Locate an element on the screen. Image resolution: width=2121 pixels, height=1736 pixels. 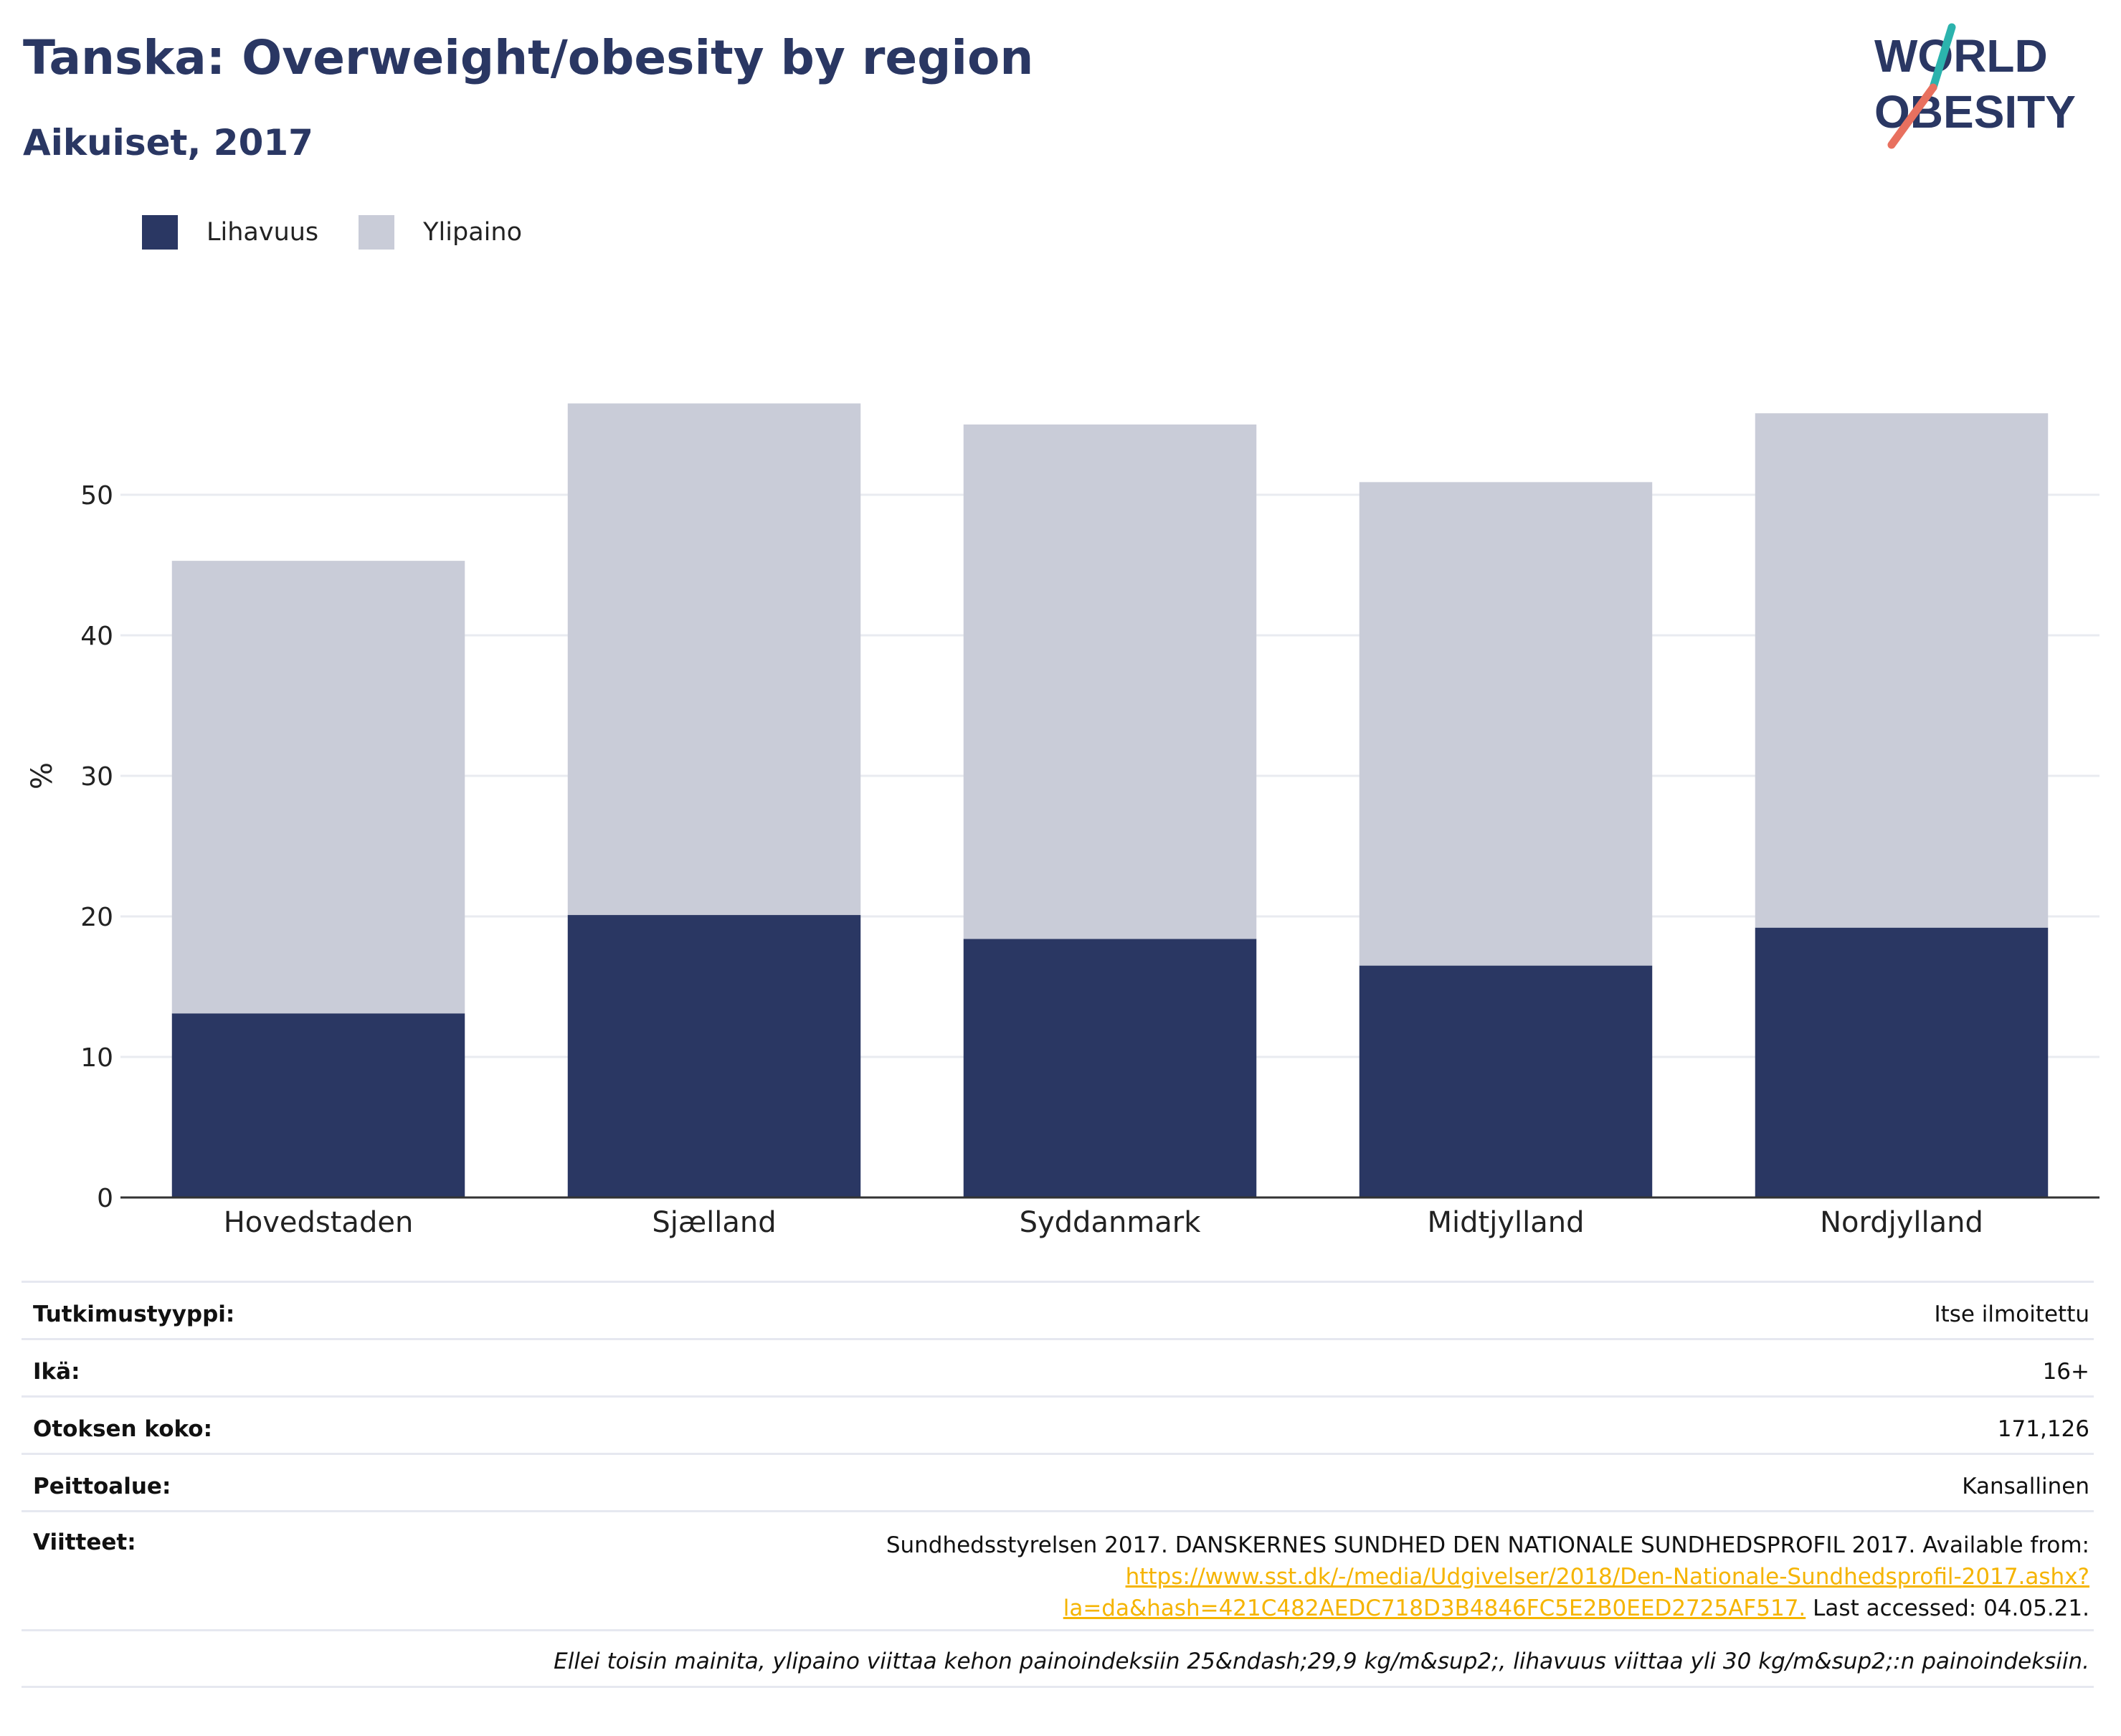
info-row-sample-size: Otoksen koko: 171,126 is located at coordinates (1058, 1424).